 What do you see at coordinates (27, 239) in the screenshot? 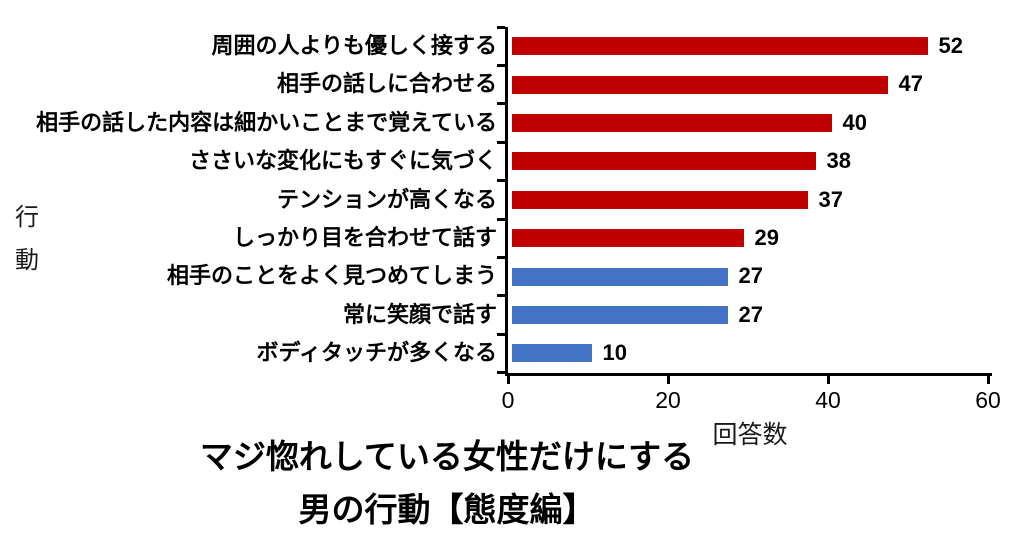
I see `y-axis-title: 行動` at bounding box center [27, 239].